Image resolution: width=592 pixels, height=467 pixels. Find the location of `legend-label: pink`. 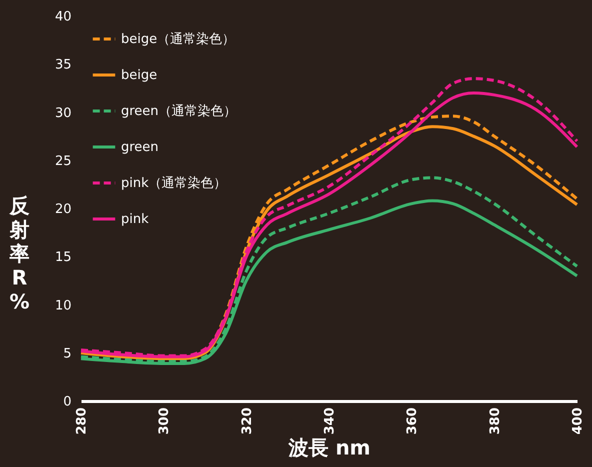

legend-label: pink is located at coordinates (135, 219).